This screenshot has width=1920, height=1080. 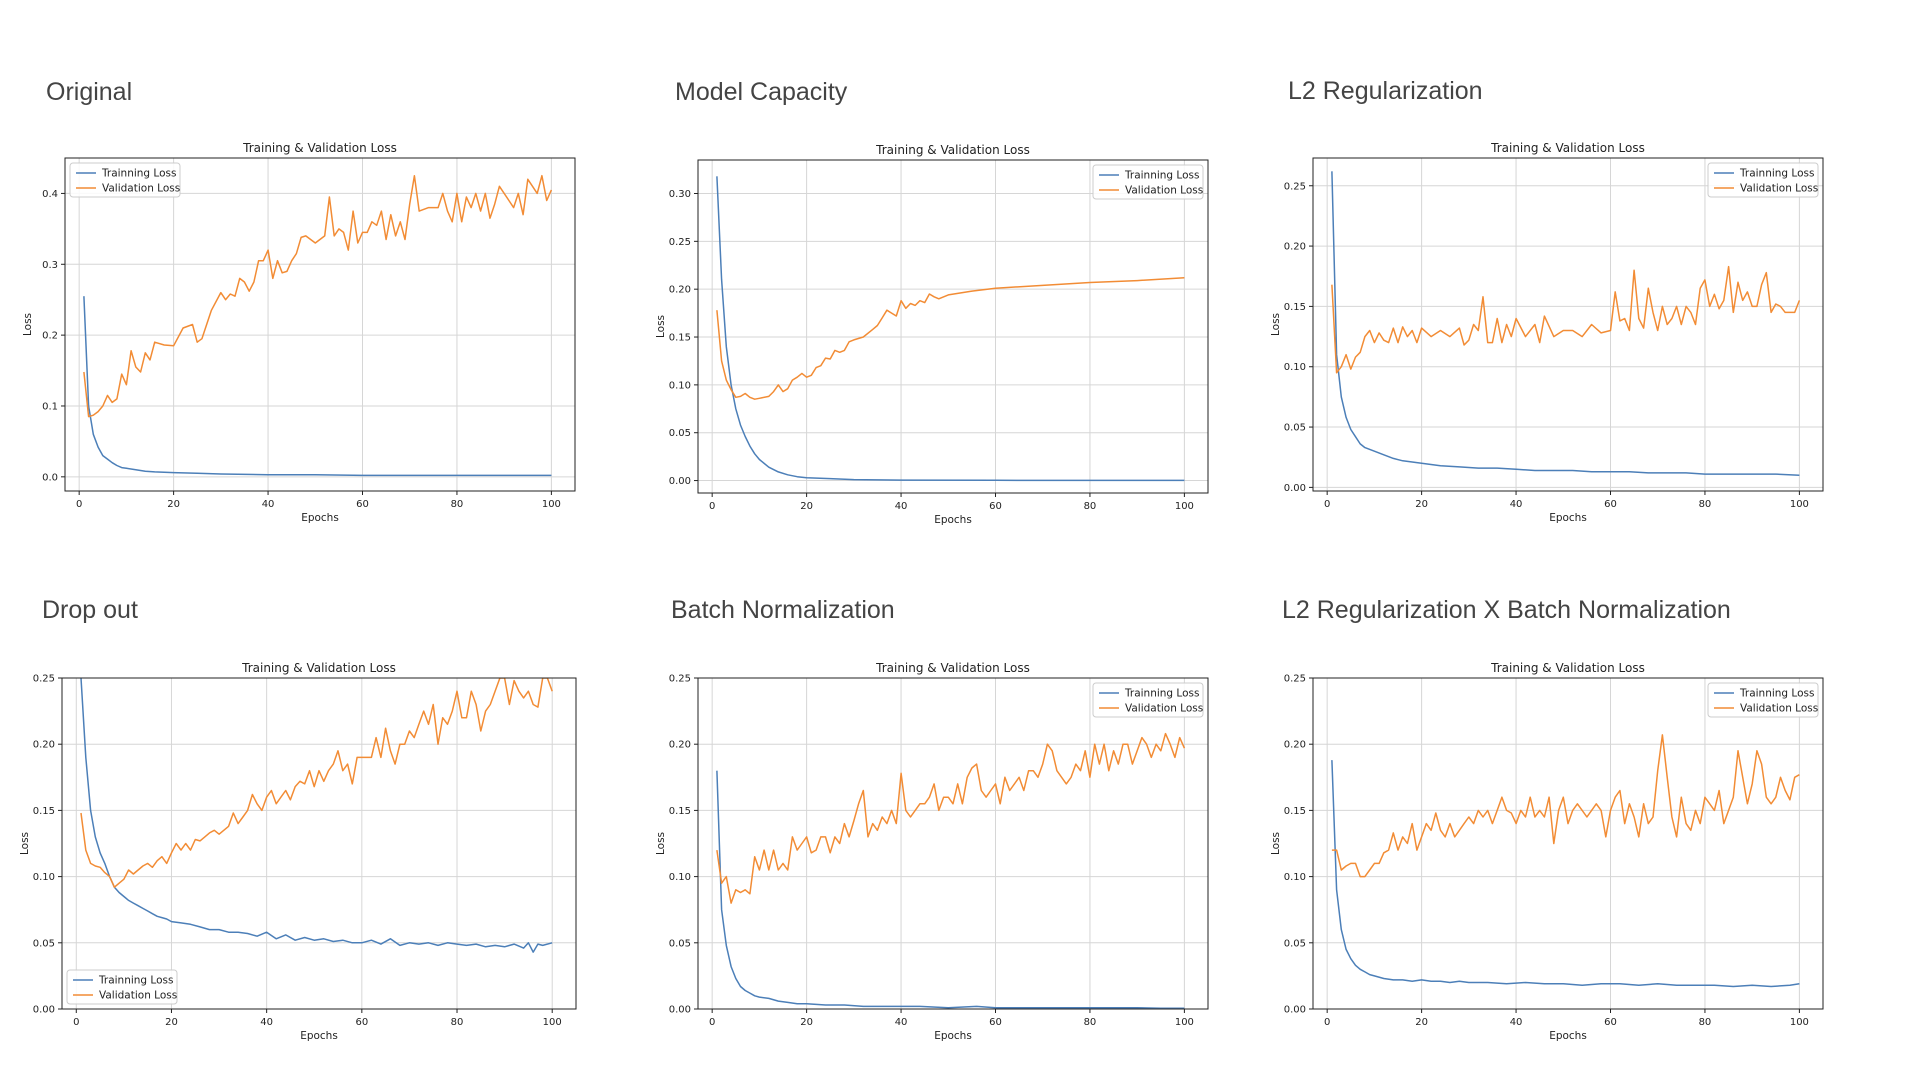 What do you see at coordinates (783, 610) in the screenshot?
I see `panel-title-batch-normalization: Batch Normalization` at bounding box center [783, 610].